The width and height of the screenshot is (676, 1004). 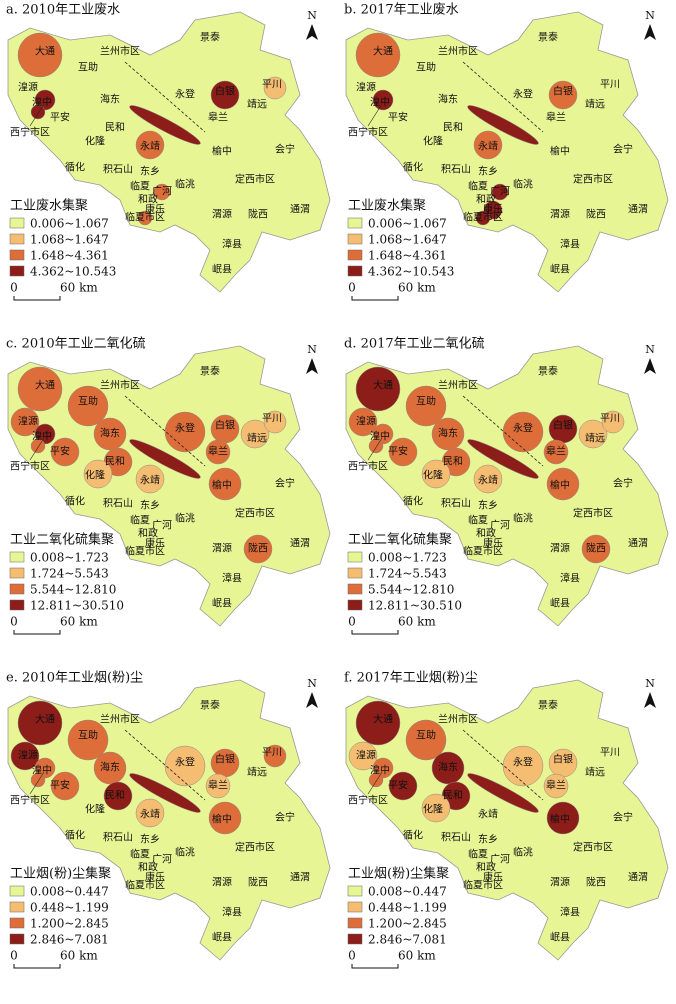 I want to click on legend-label: 0.008~1.723, so click(x=69, y=558).